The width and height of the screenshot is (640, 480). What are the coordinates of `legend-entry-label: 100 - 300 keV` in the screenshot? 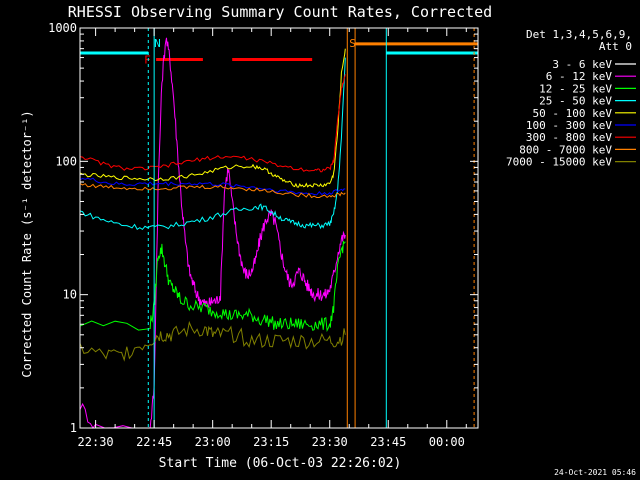 It's located at (569, 125).